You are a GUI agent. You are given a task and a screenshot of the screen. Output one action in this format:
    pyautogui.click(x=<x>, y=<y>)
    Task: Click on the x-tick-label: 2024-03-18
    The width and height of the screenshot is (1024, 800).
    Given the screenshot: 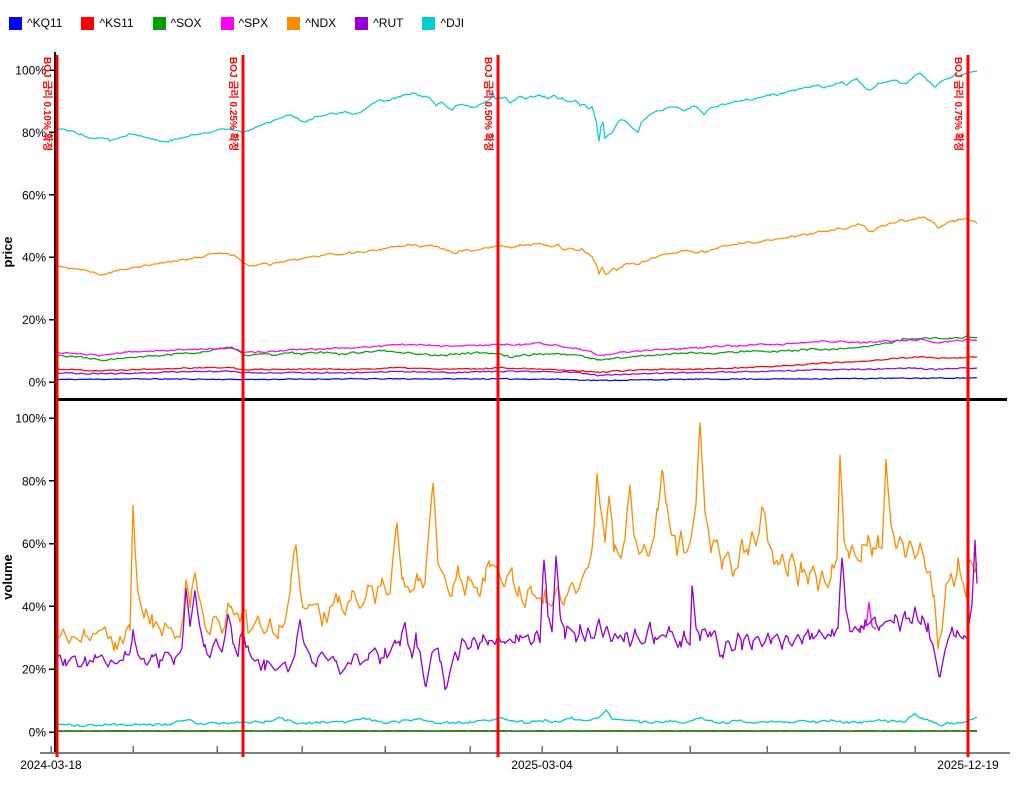 What is the action you would take?
    pyautogui.click(x=51, y=765)
    